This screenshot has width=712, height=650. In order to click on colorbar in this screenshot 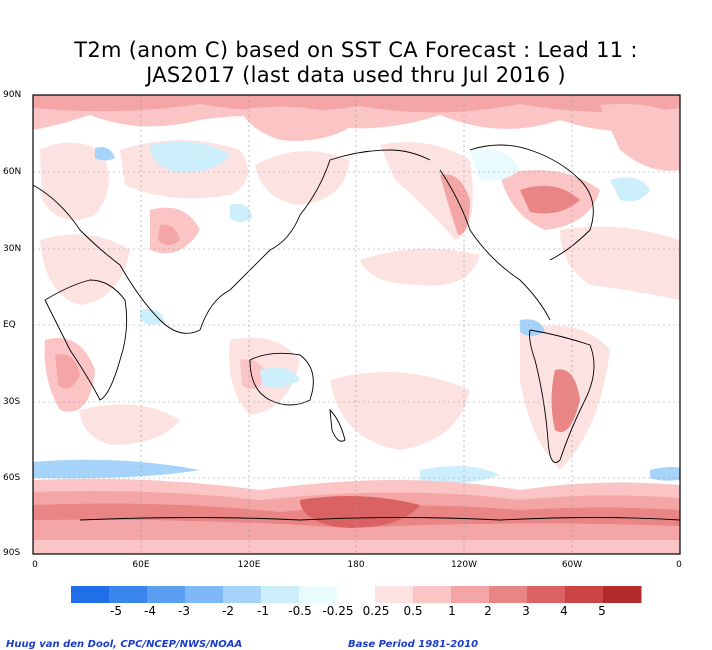, I will do `click(356, 594)`.